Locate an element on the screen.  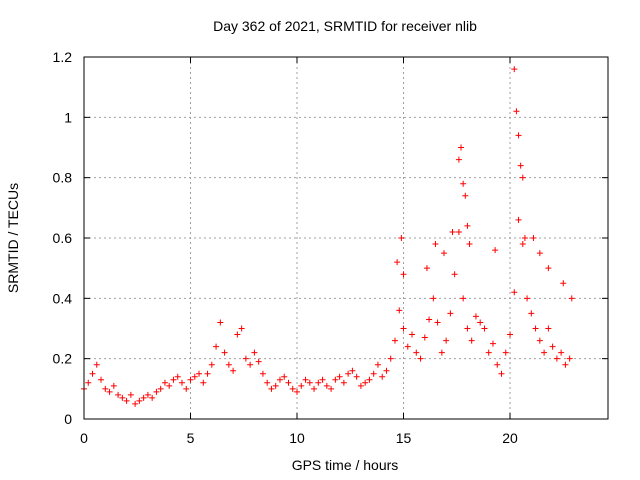
y-tick-label: 0.4 is located at coordinates (63, 298).